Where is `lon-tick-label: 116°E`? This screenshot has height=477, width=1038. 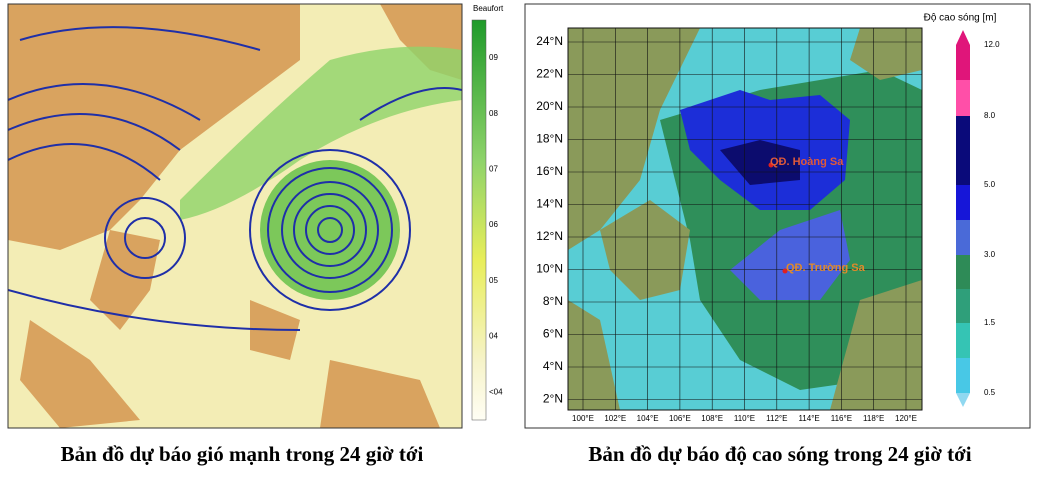 lon-tick-label: 116°E is located at coordinates (841, 418).